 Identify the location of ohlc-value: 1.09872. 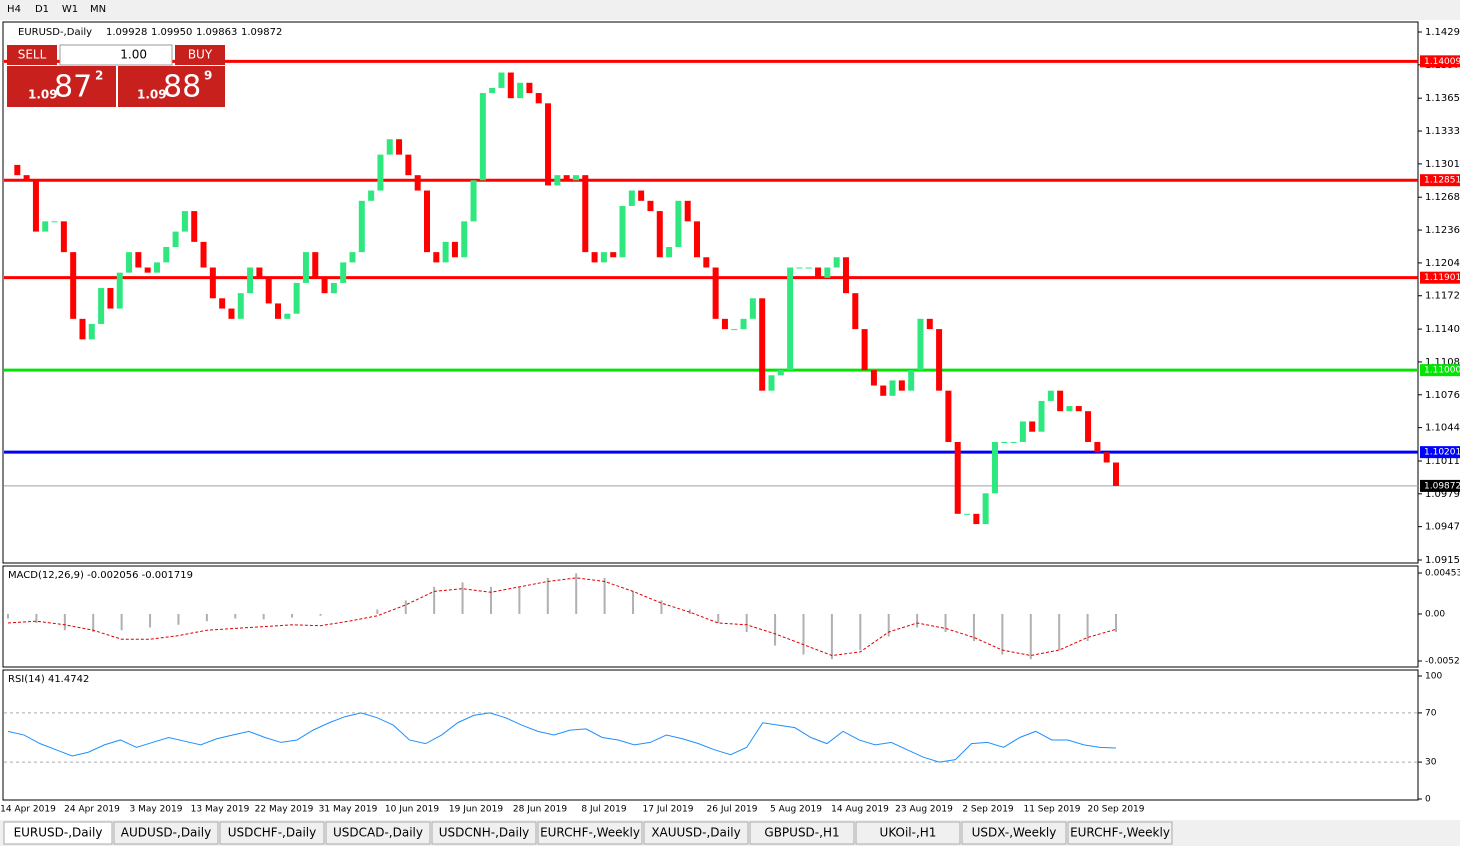
(261, 32).